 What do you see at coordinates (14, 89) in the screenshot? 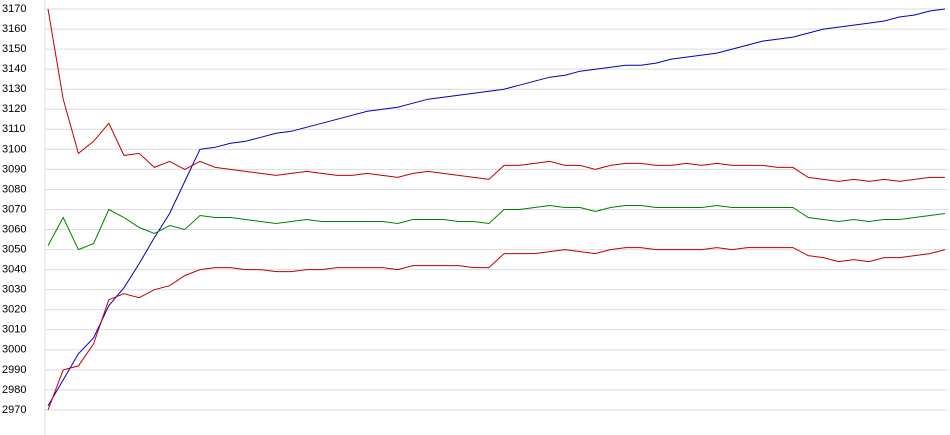
I see `y-tick-label: 3130` at bounding box center [14, 89].